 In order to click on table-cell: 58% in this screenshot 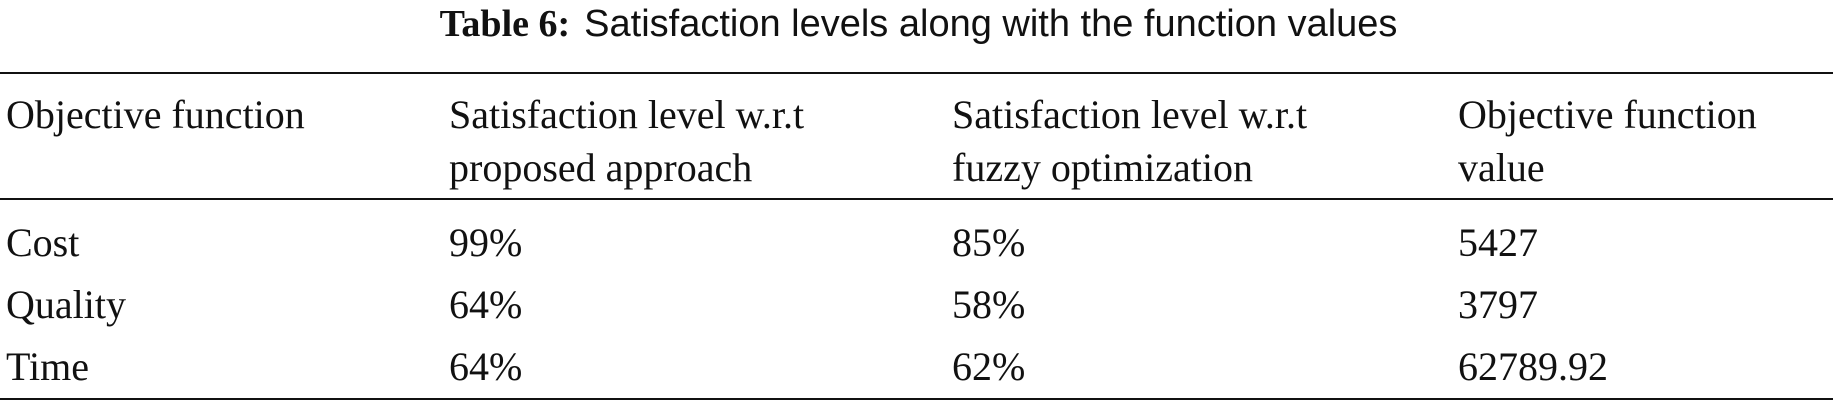, I will do `click(989, 304)`.